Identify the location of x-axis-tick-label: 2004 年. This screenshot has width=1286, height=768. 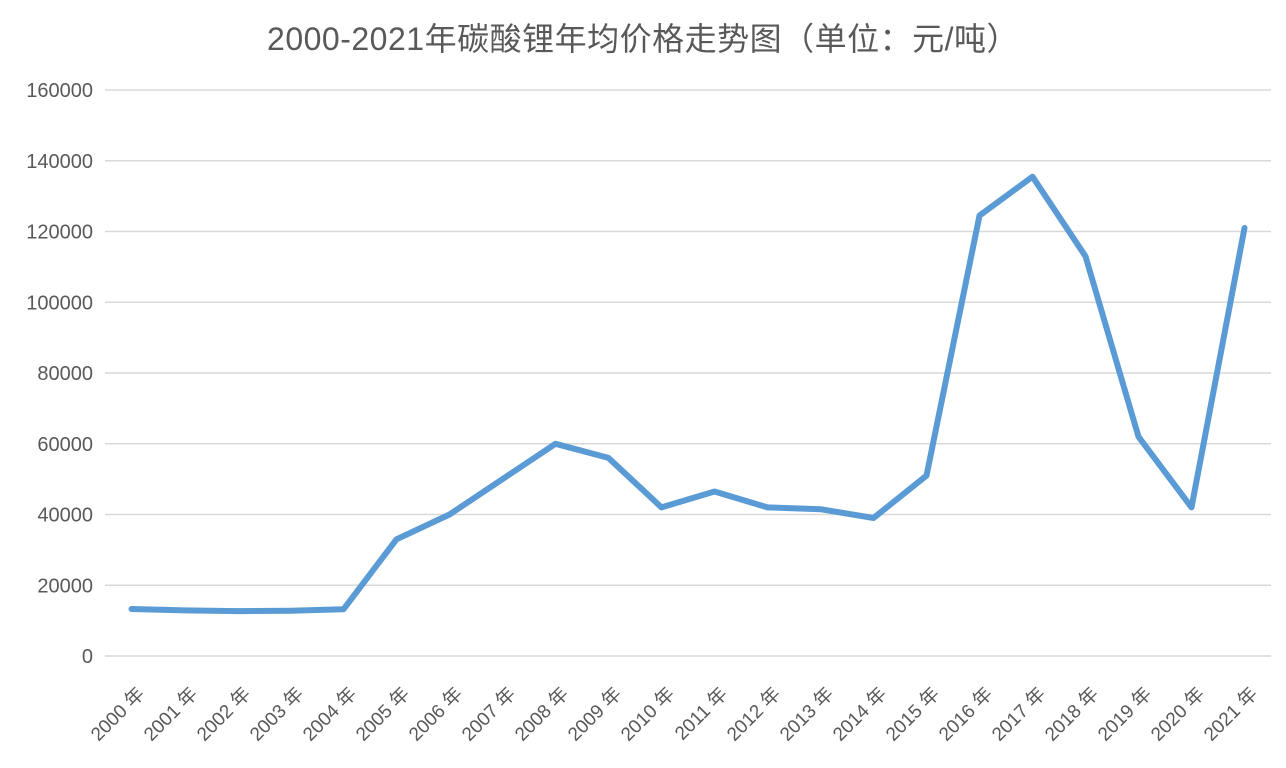
(329, 714).